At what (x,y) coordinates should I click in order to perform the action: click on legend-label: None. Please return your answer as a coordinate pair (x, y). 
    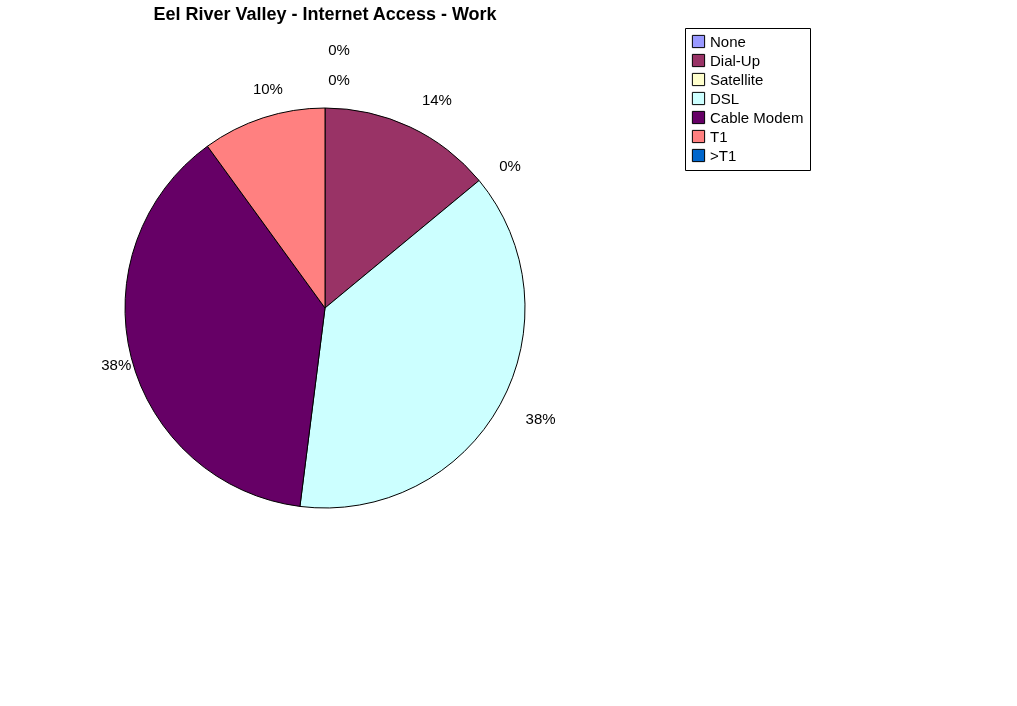
    Looking at the image, I should click on (728, 41).